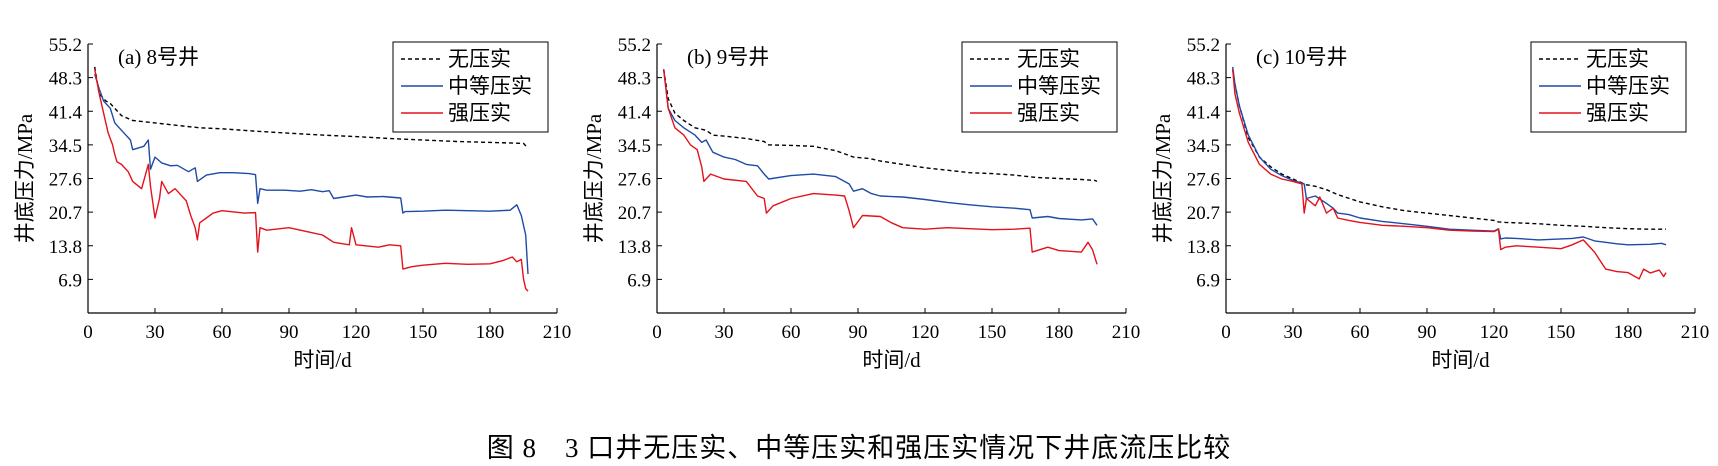 This screenshot has height=466, width=1718. Describe the element at coordinates (859, 448) in the screenshot. I see `figure-caption: 图 8 3 口井无压实、中等压实和强压实情况下井底流压比较` at that location.